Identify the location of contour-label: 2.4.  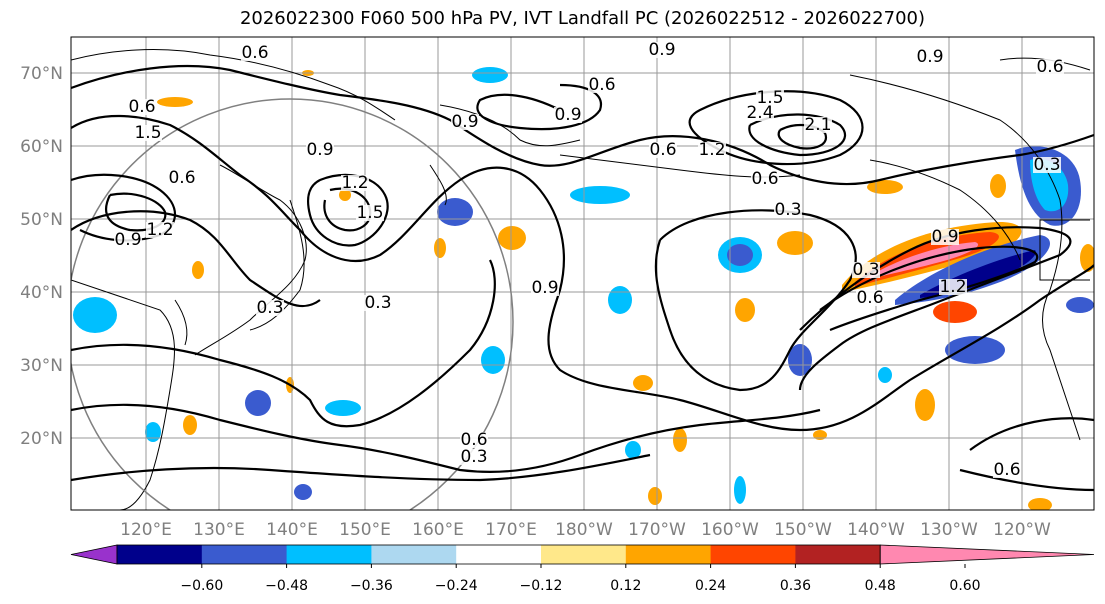
(759, 113).